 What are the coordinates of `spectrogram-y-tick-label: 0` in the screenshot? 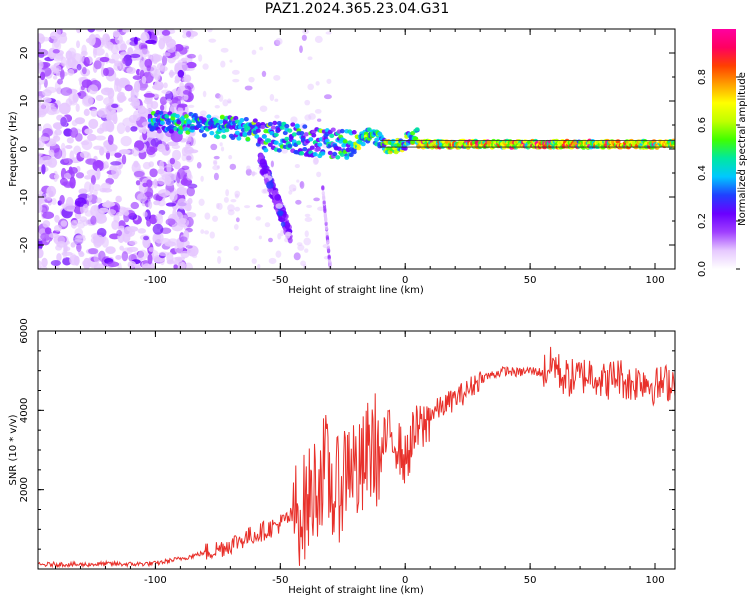 It's located at (24, 149).